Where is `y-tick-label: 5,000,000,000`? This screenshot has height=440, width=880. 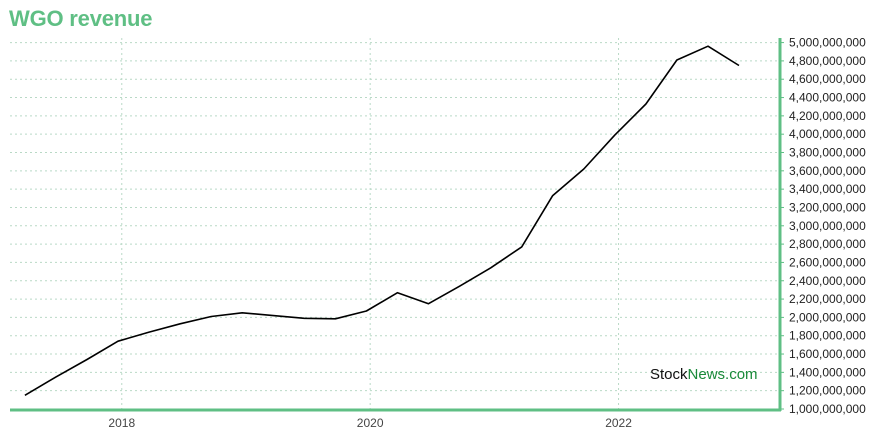 y-tick-label: 5,000,000,000 is located at coordinates (827, 43).